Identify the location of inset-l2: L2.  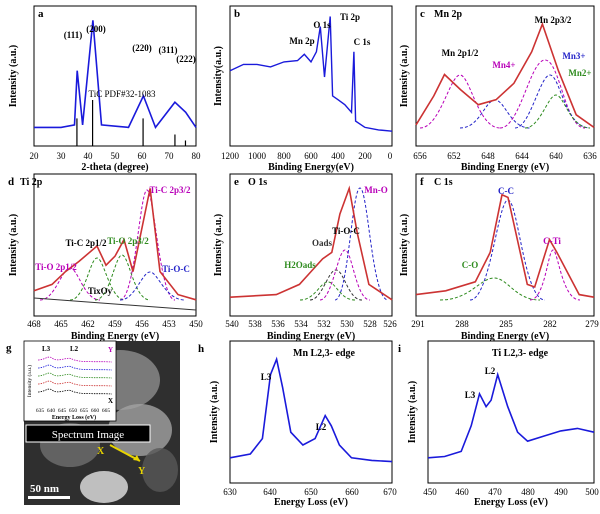
(74, 349).